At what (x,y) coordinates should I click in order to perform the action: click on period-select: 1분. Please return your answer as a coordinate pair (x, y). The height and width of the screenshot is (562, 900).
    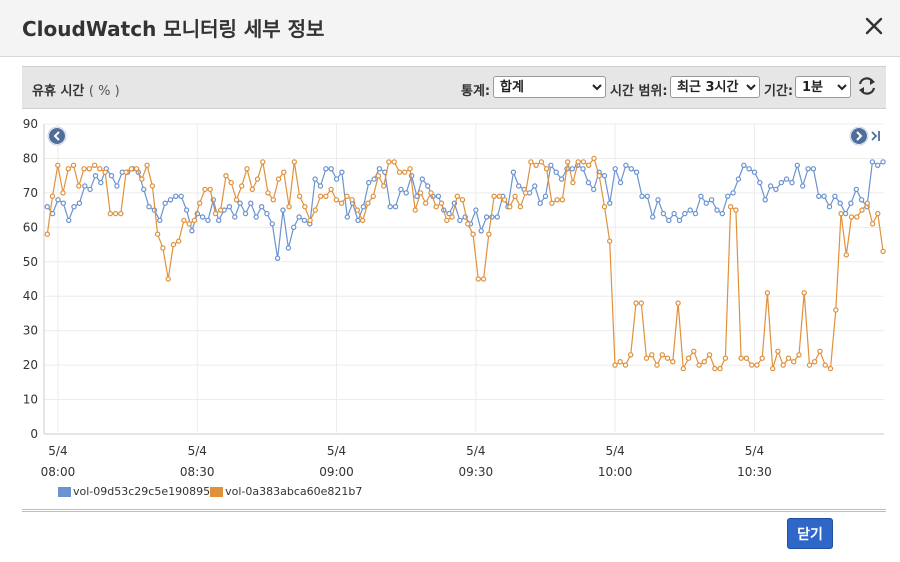
    Looking at the image, I should click on (823, 87).